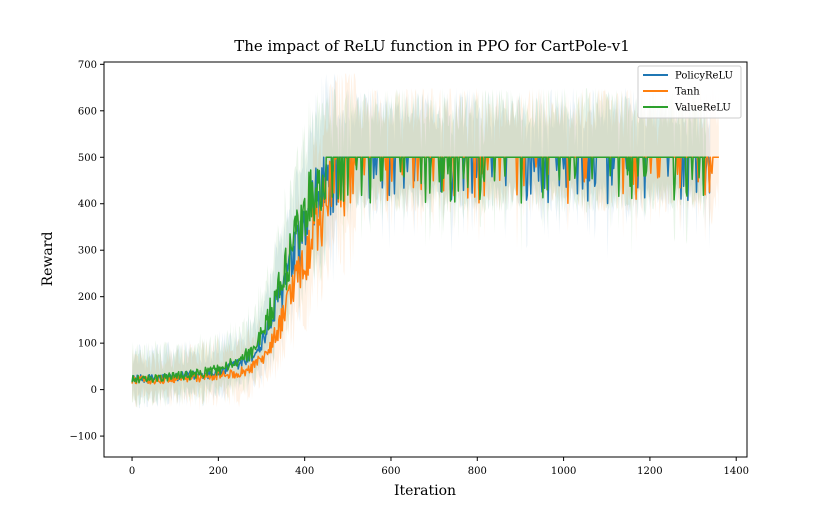  I want to click on x-tick-label: 200, so click(218, 471).